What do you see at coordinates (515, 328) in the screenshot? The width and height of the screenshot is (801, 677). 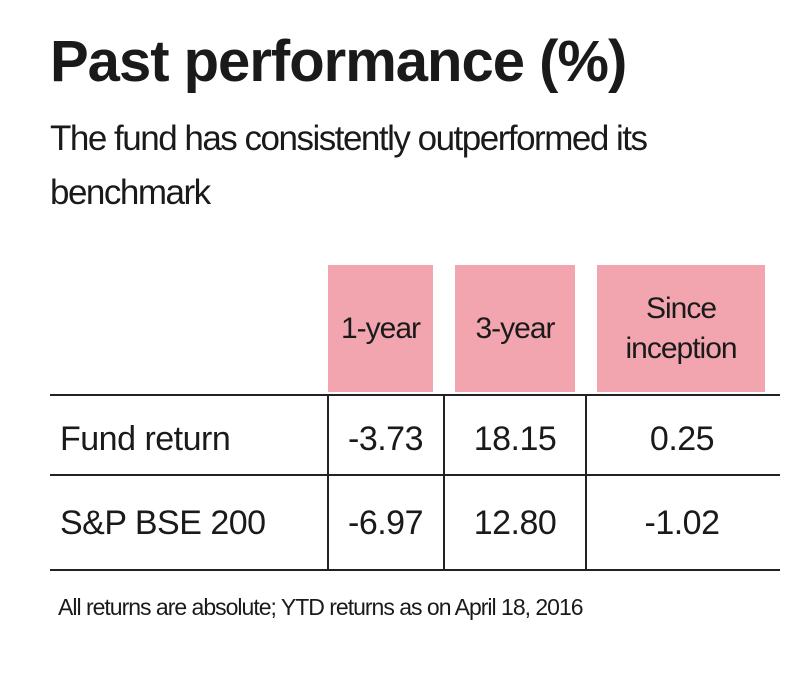 I see `column-header: 3-year` at bounding box center [515, 328].